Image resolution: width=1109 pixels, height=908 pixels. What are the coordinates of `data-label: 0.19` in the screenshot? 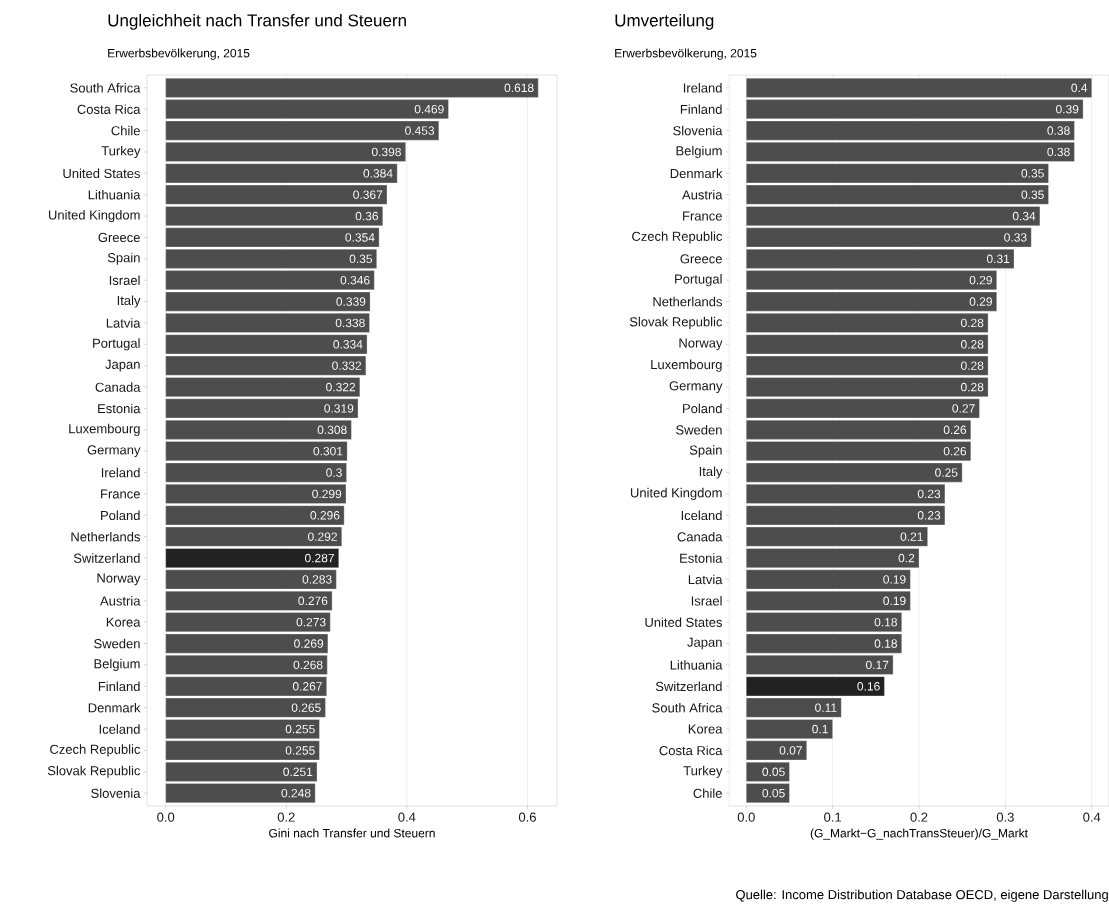 It's located at (894, 601).